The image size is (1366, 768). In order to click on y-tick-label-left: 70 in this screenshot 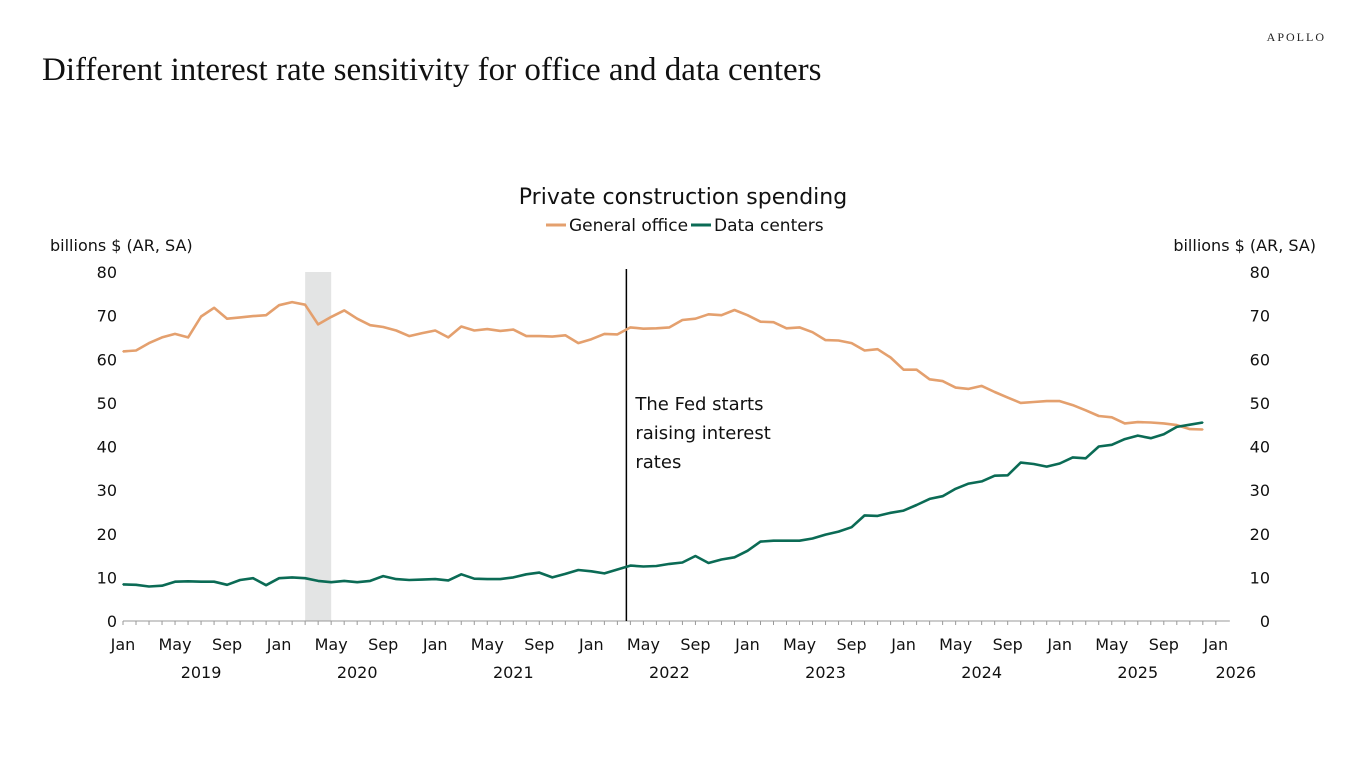, I will do `click(107, 316)`.